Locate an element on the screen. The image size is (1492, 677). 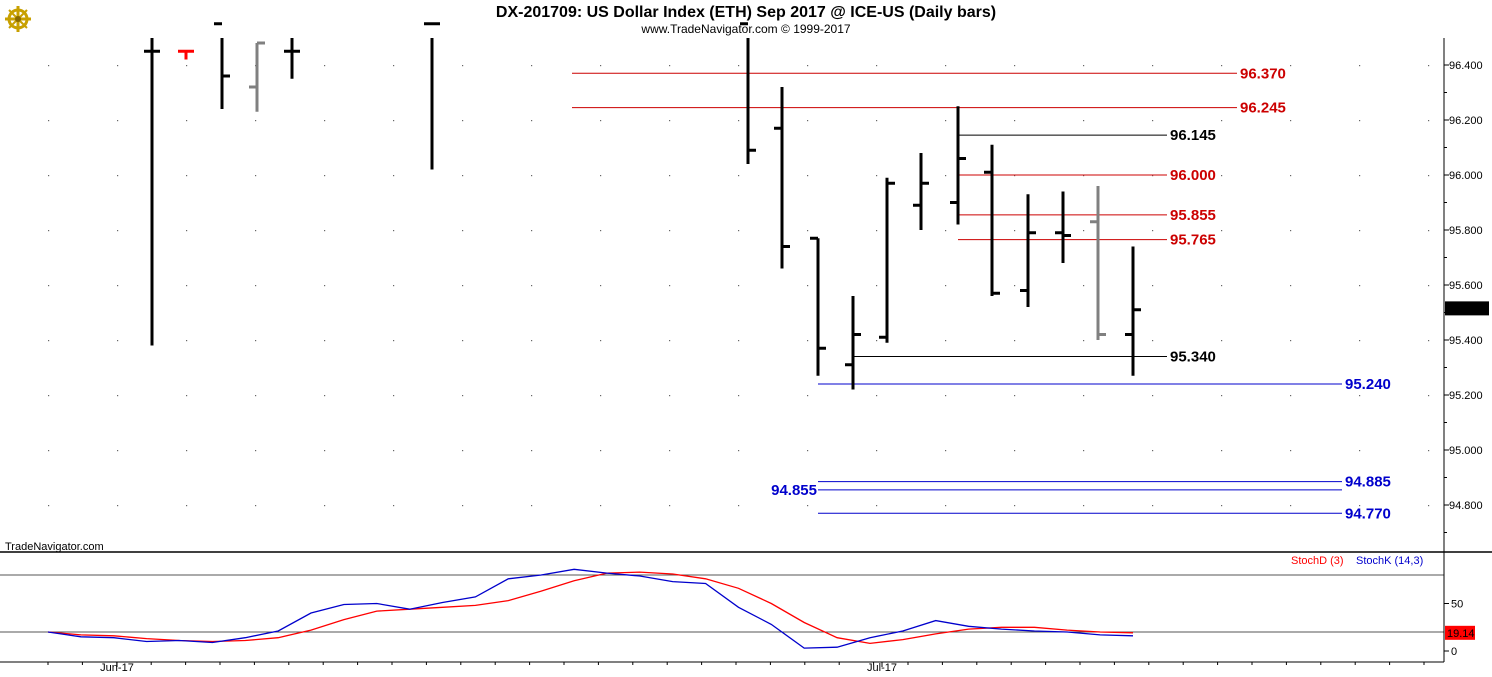
level-label: 95.765 is located at coordinates (1193, 240).